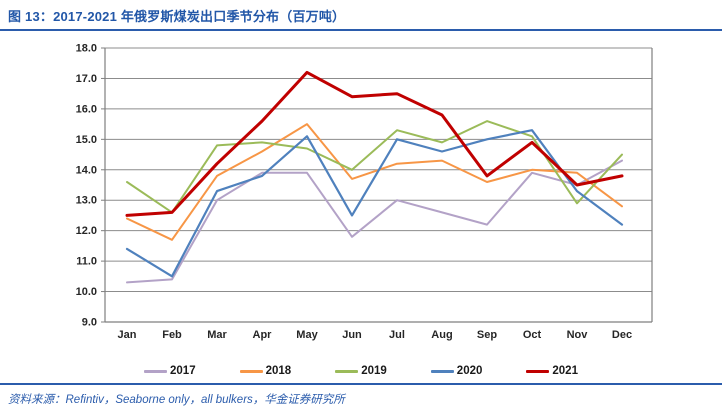 This screenshot has width=722, height=415. I want to click on y-tick-label: 15.0, so click(86, 140).